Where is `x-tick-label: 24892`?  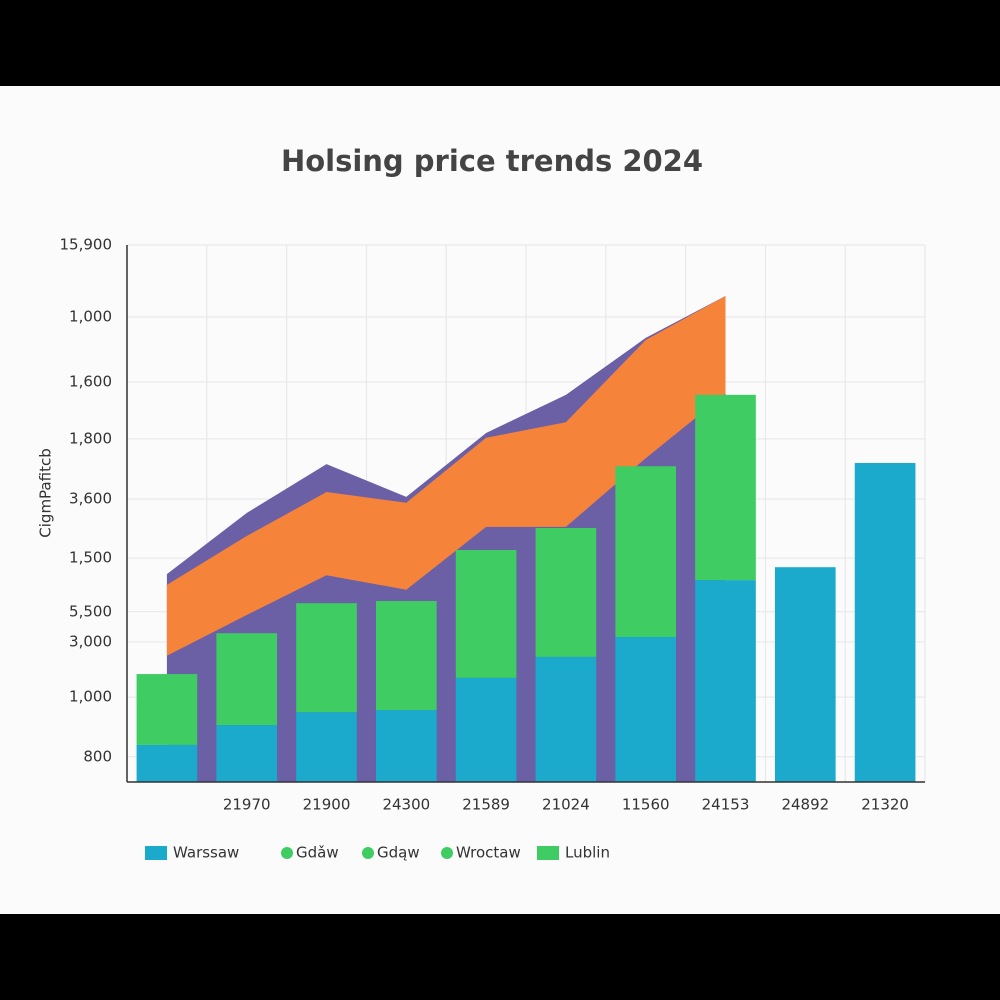 x-tick-label: 24892 is located at coordinates (805, 805).